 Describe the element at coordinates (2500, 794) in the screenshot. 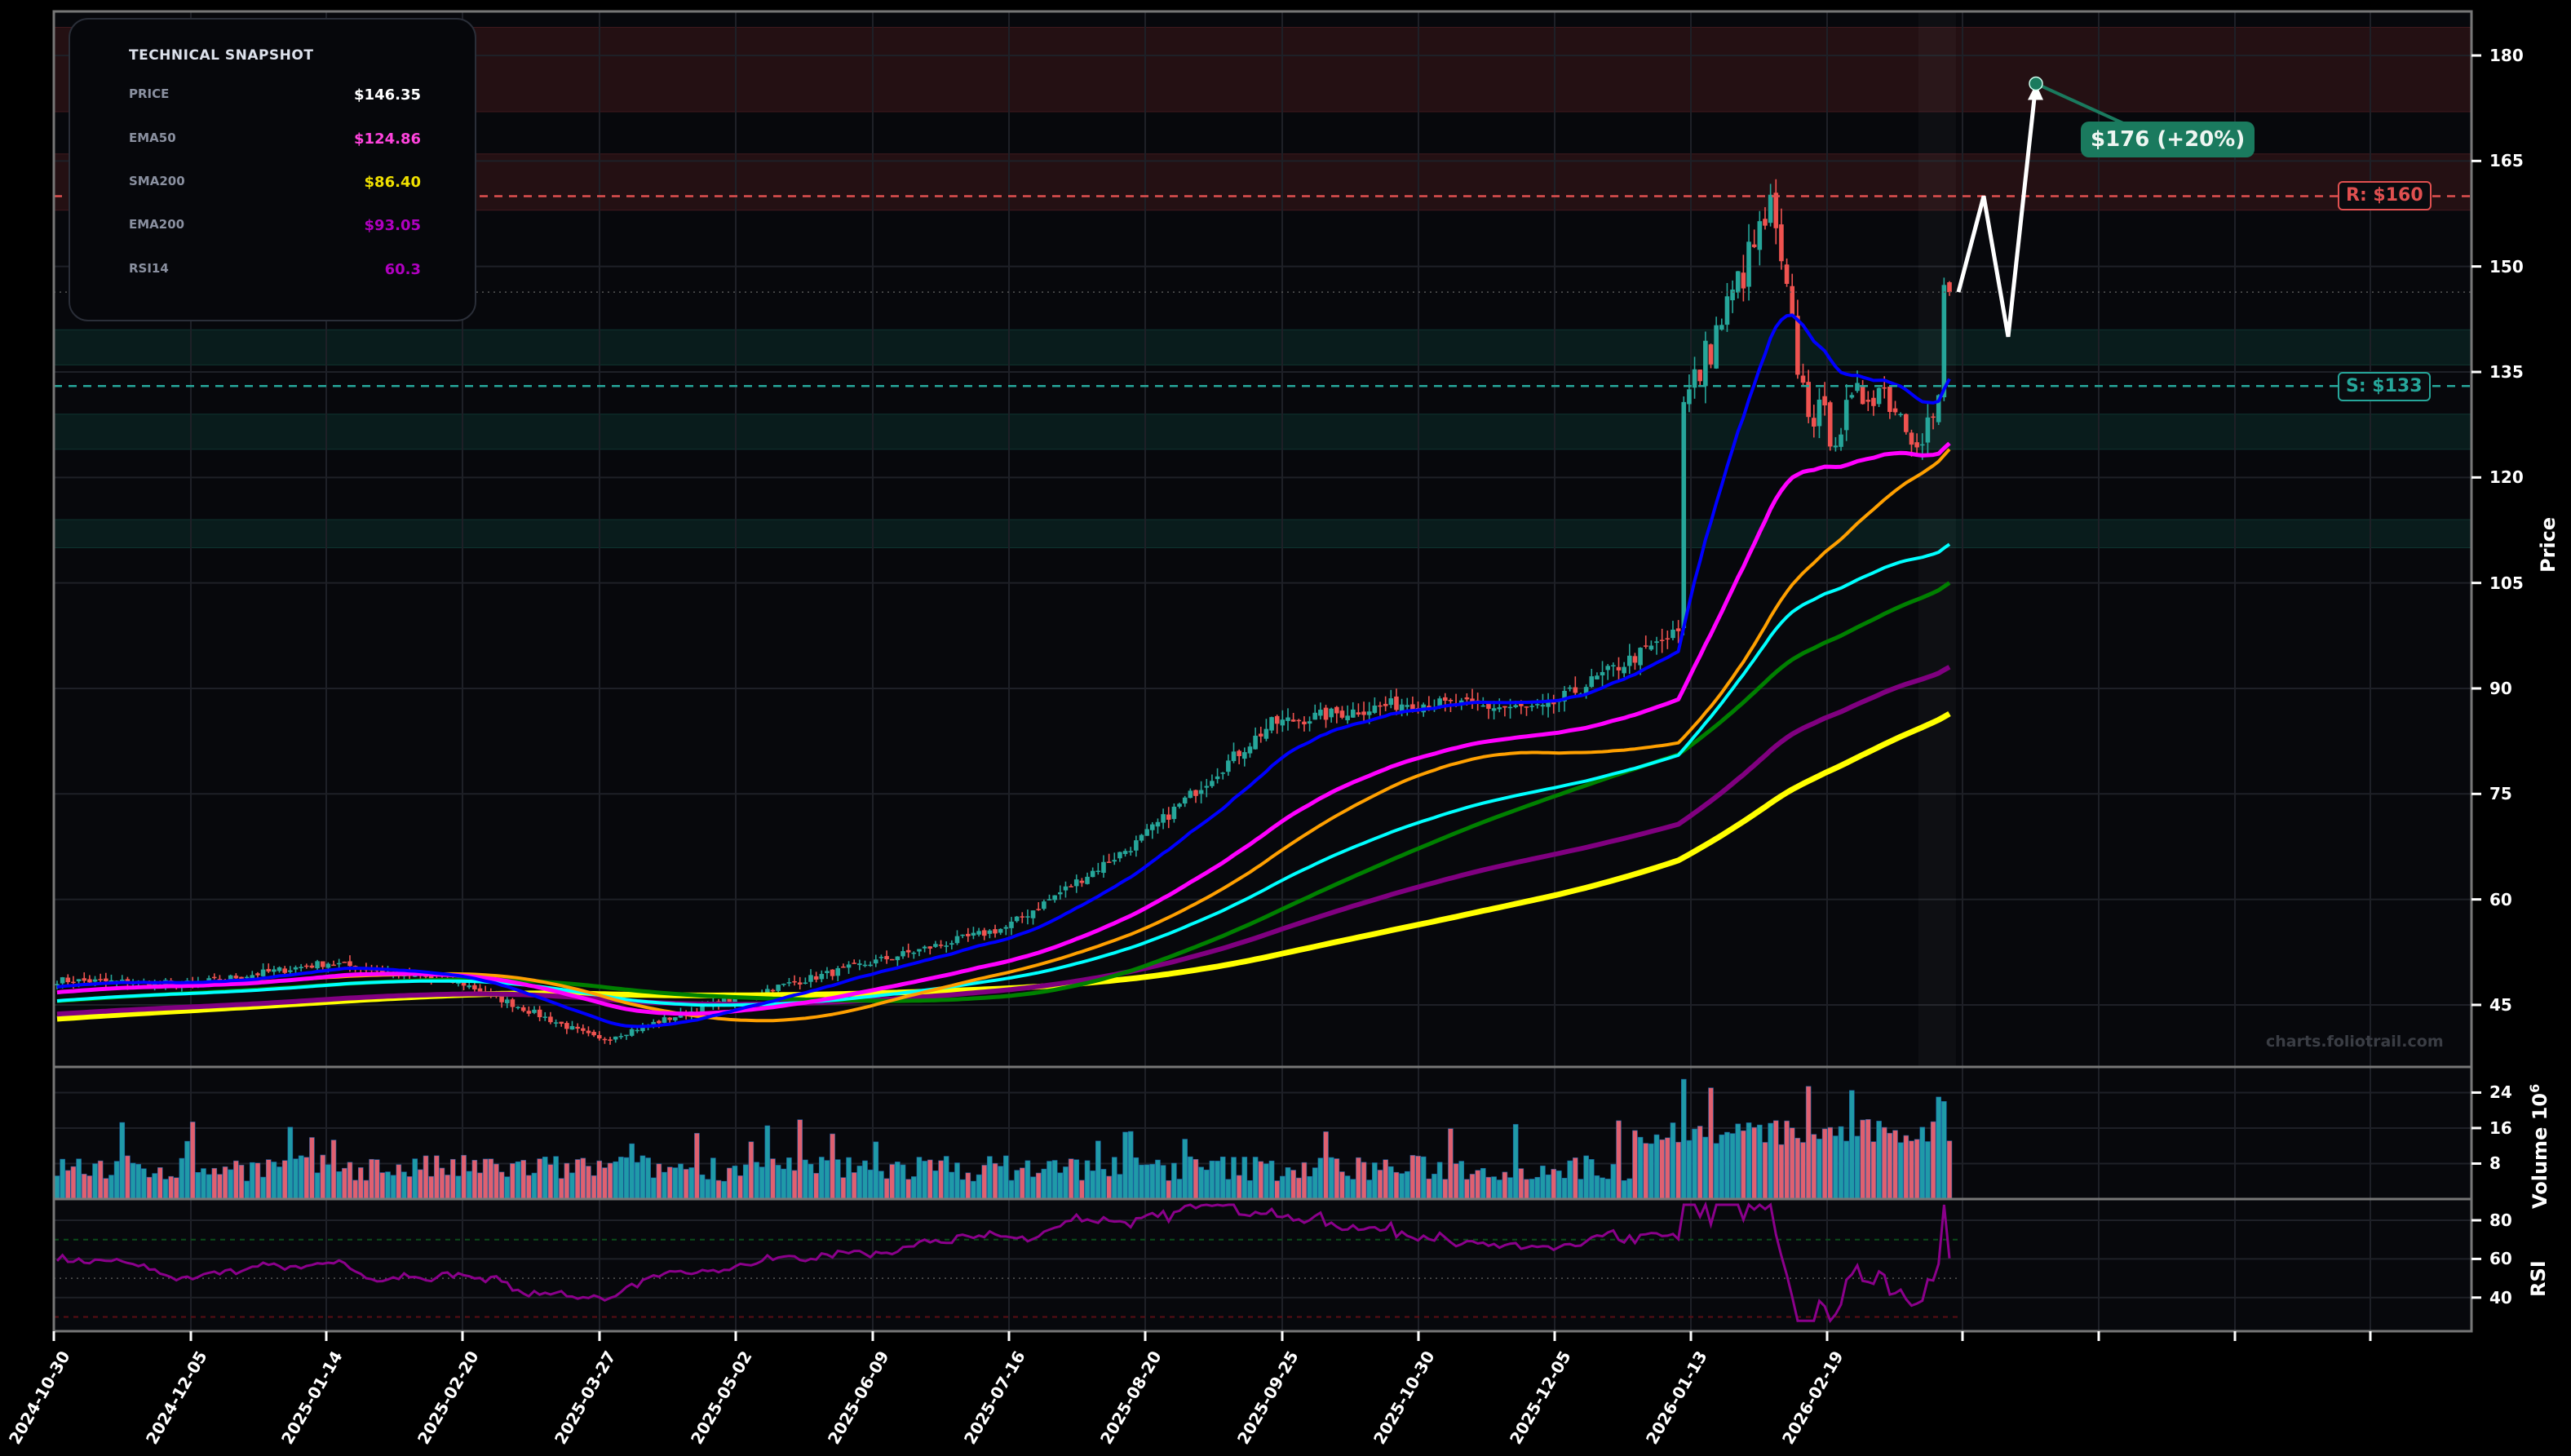

I see `price-tick-label: 75` at that location.